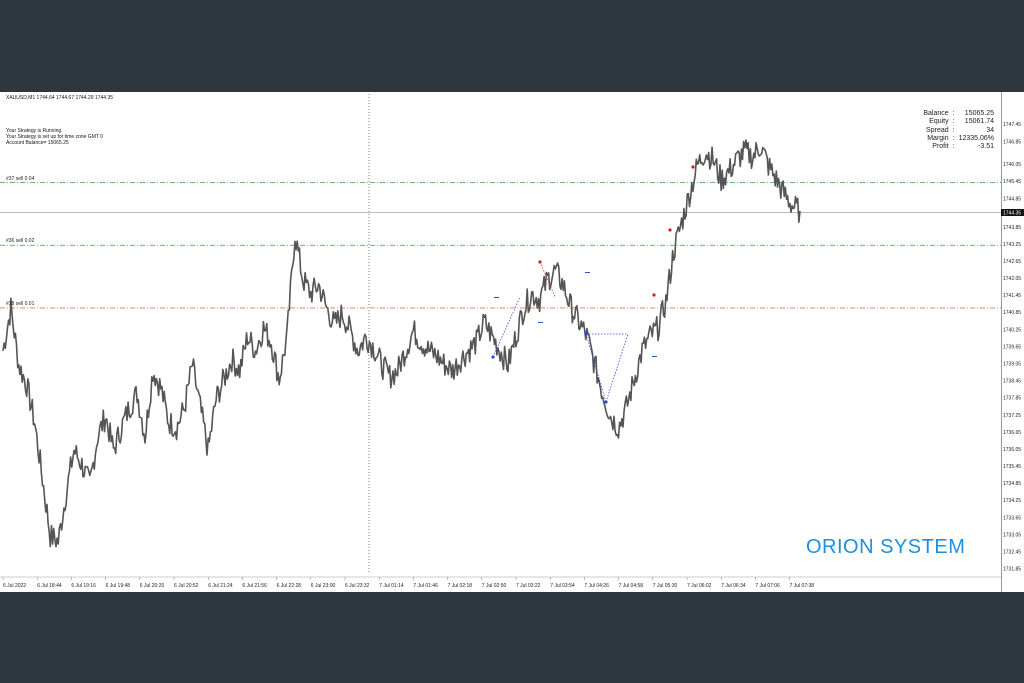 This screenshot has width=1024, height=683. I want to click on trade-level-label: #37 sell 0.04, so click(20, 178).